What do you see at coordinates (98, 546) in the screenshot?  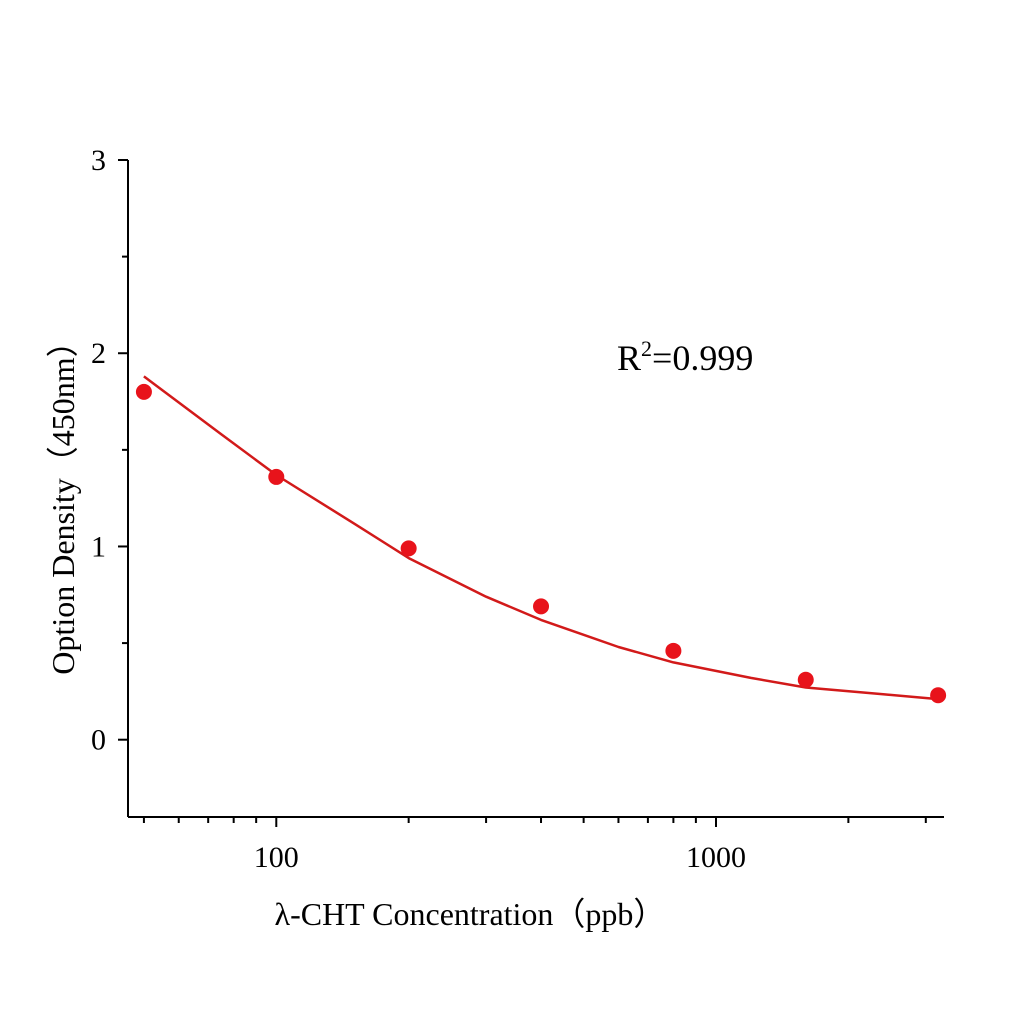 I see `y-tick-label: 1` at bounding box center [98, 546].